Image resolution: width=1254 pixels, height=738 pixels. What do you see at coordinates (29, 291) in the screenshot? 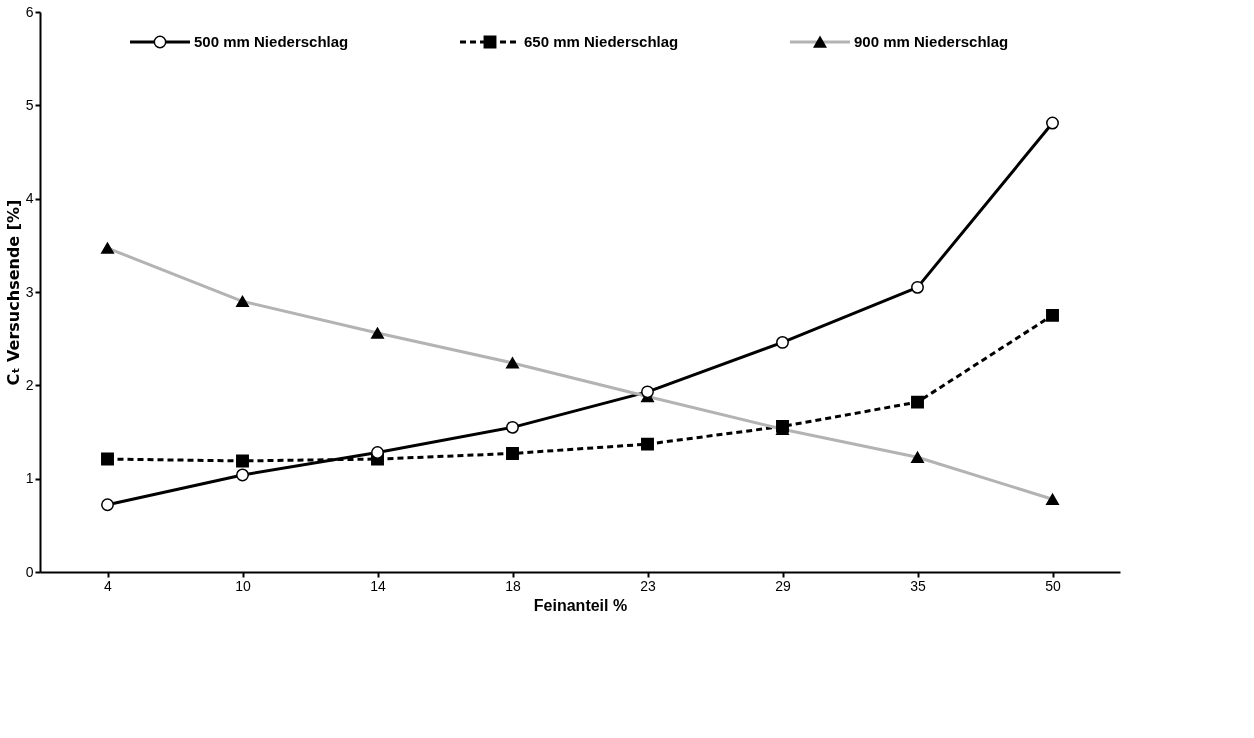
I see `y-tick-label: 3` at bounding box center [29, 291].